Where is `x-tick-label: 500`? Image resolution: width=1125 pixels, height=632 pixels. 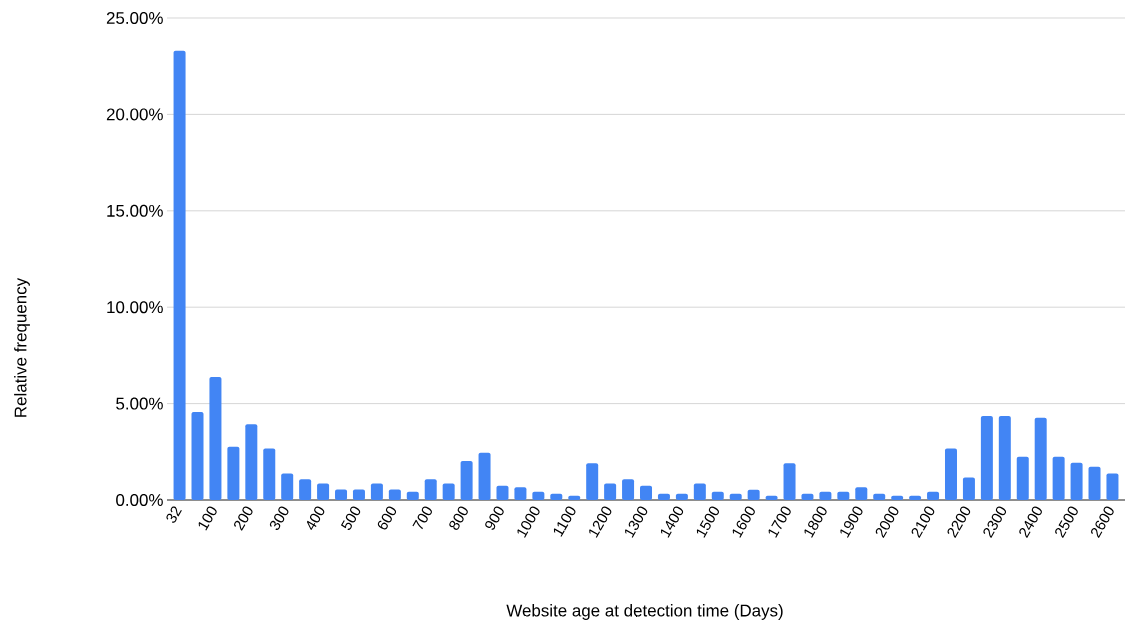
x-tick-label: 500 is located at coordinates (350, 518).